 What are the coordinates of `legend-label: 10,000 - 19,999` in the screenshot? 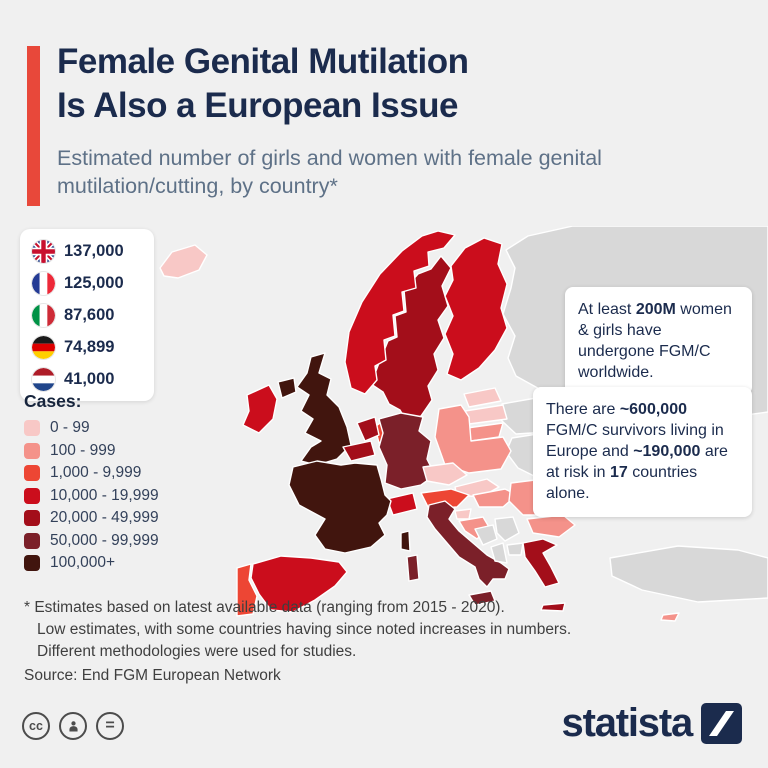 It's located at (104, 495).